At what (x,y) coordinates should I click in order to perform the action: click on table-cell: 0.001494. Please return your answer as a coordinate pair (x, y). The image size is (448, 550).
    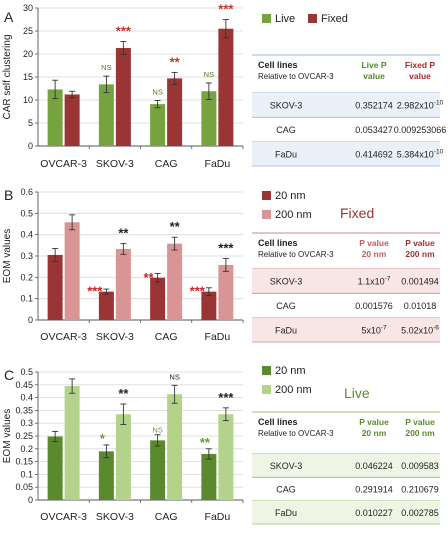
    Looking at the image, I should click on (420, 282).